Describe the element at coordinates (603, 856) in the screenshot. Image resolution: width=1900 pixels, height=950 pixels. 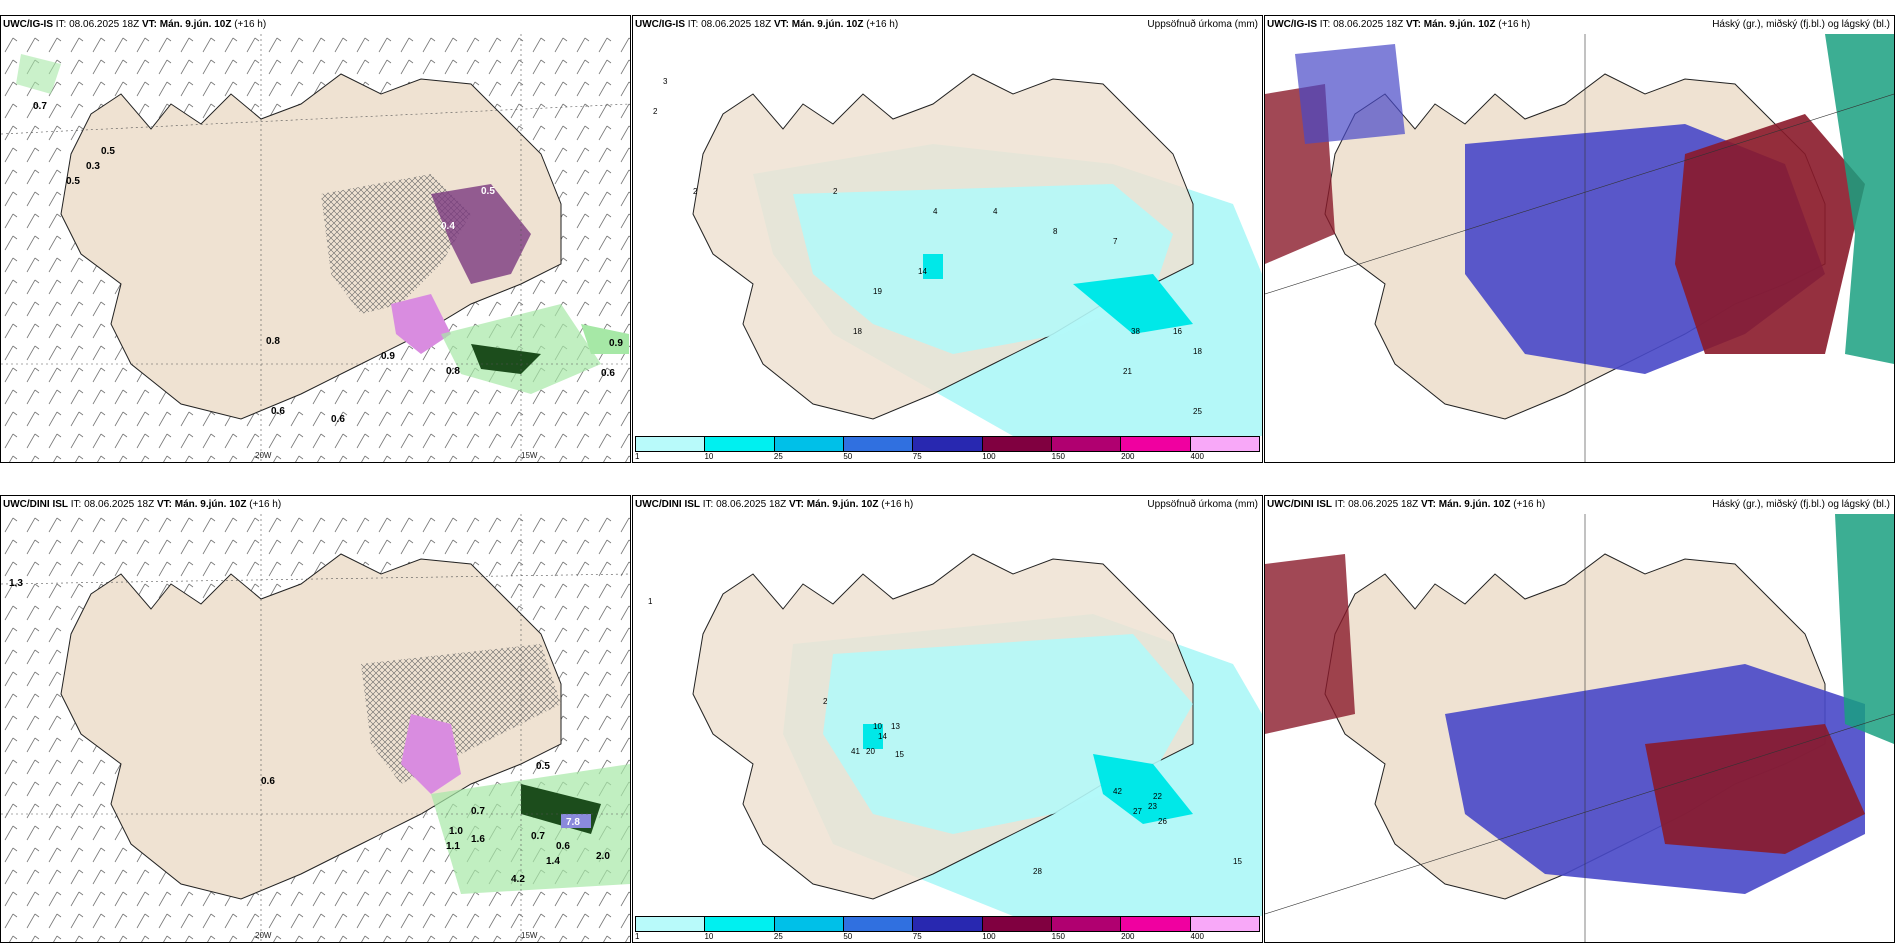
I see `value-label: 2.0` at that location.